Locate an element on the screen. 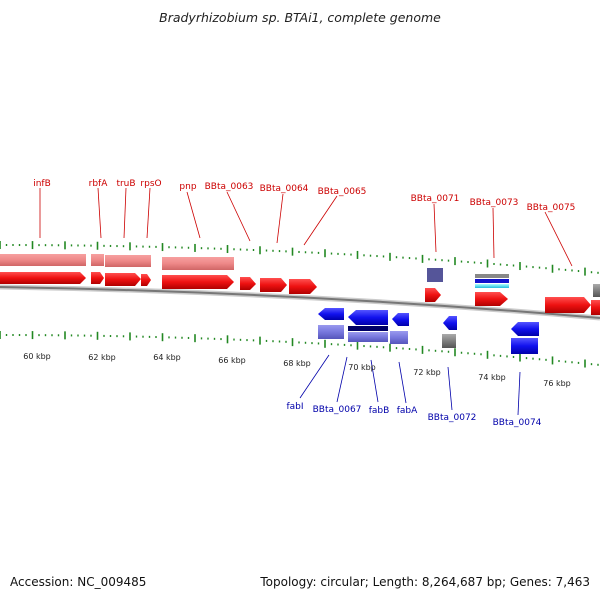 Image resolution: width=600 pixels, height=600 pixels. gene-label-BBta_0063: BBta_0063 is located at coordinates (229, 187).